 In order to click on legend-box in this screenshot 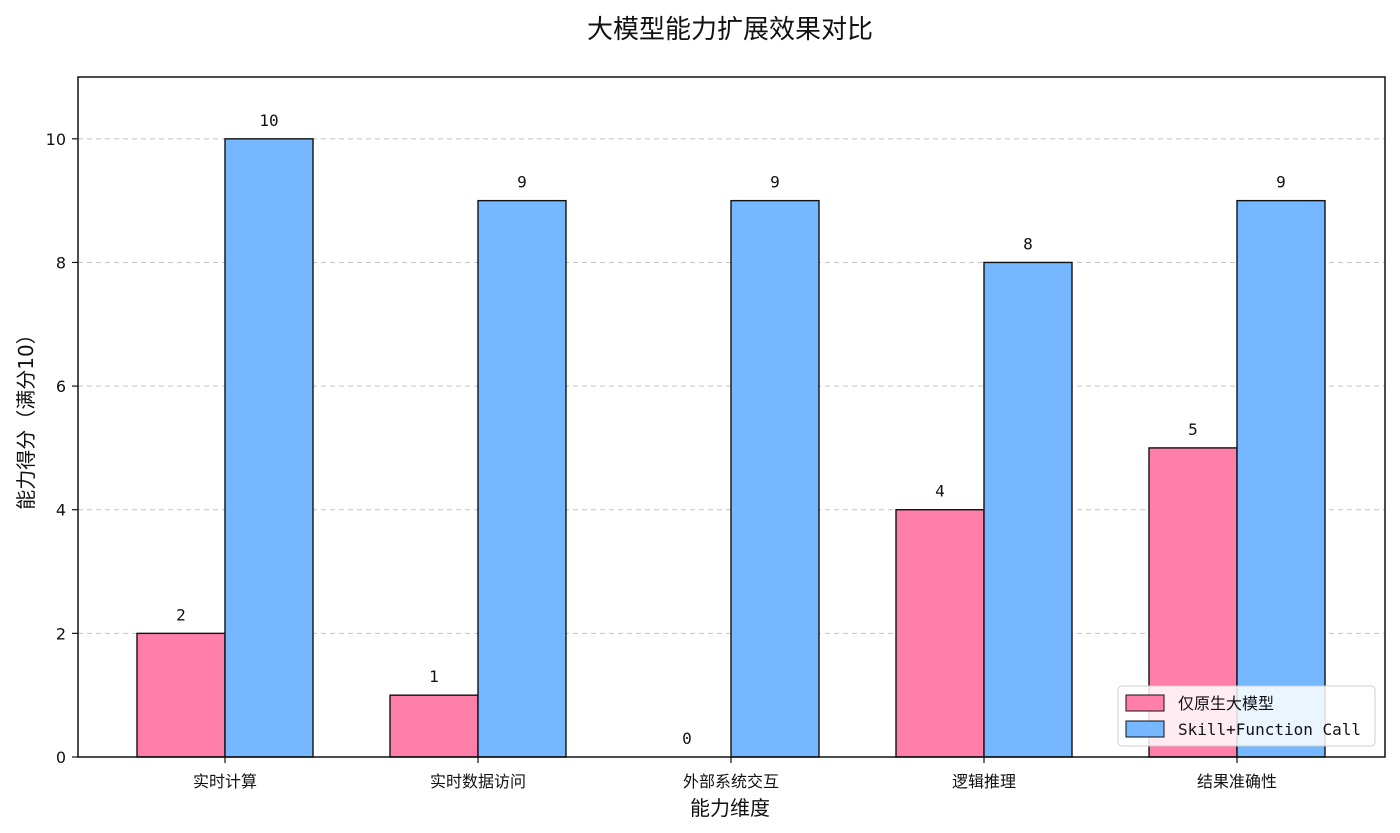, I will do `click(1246, 716)`.